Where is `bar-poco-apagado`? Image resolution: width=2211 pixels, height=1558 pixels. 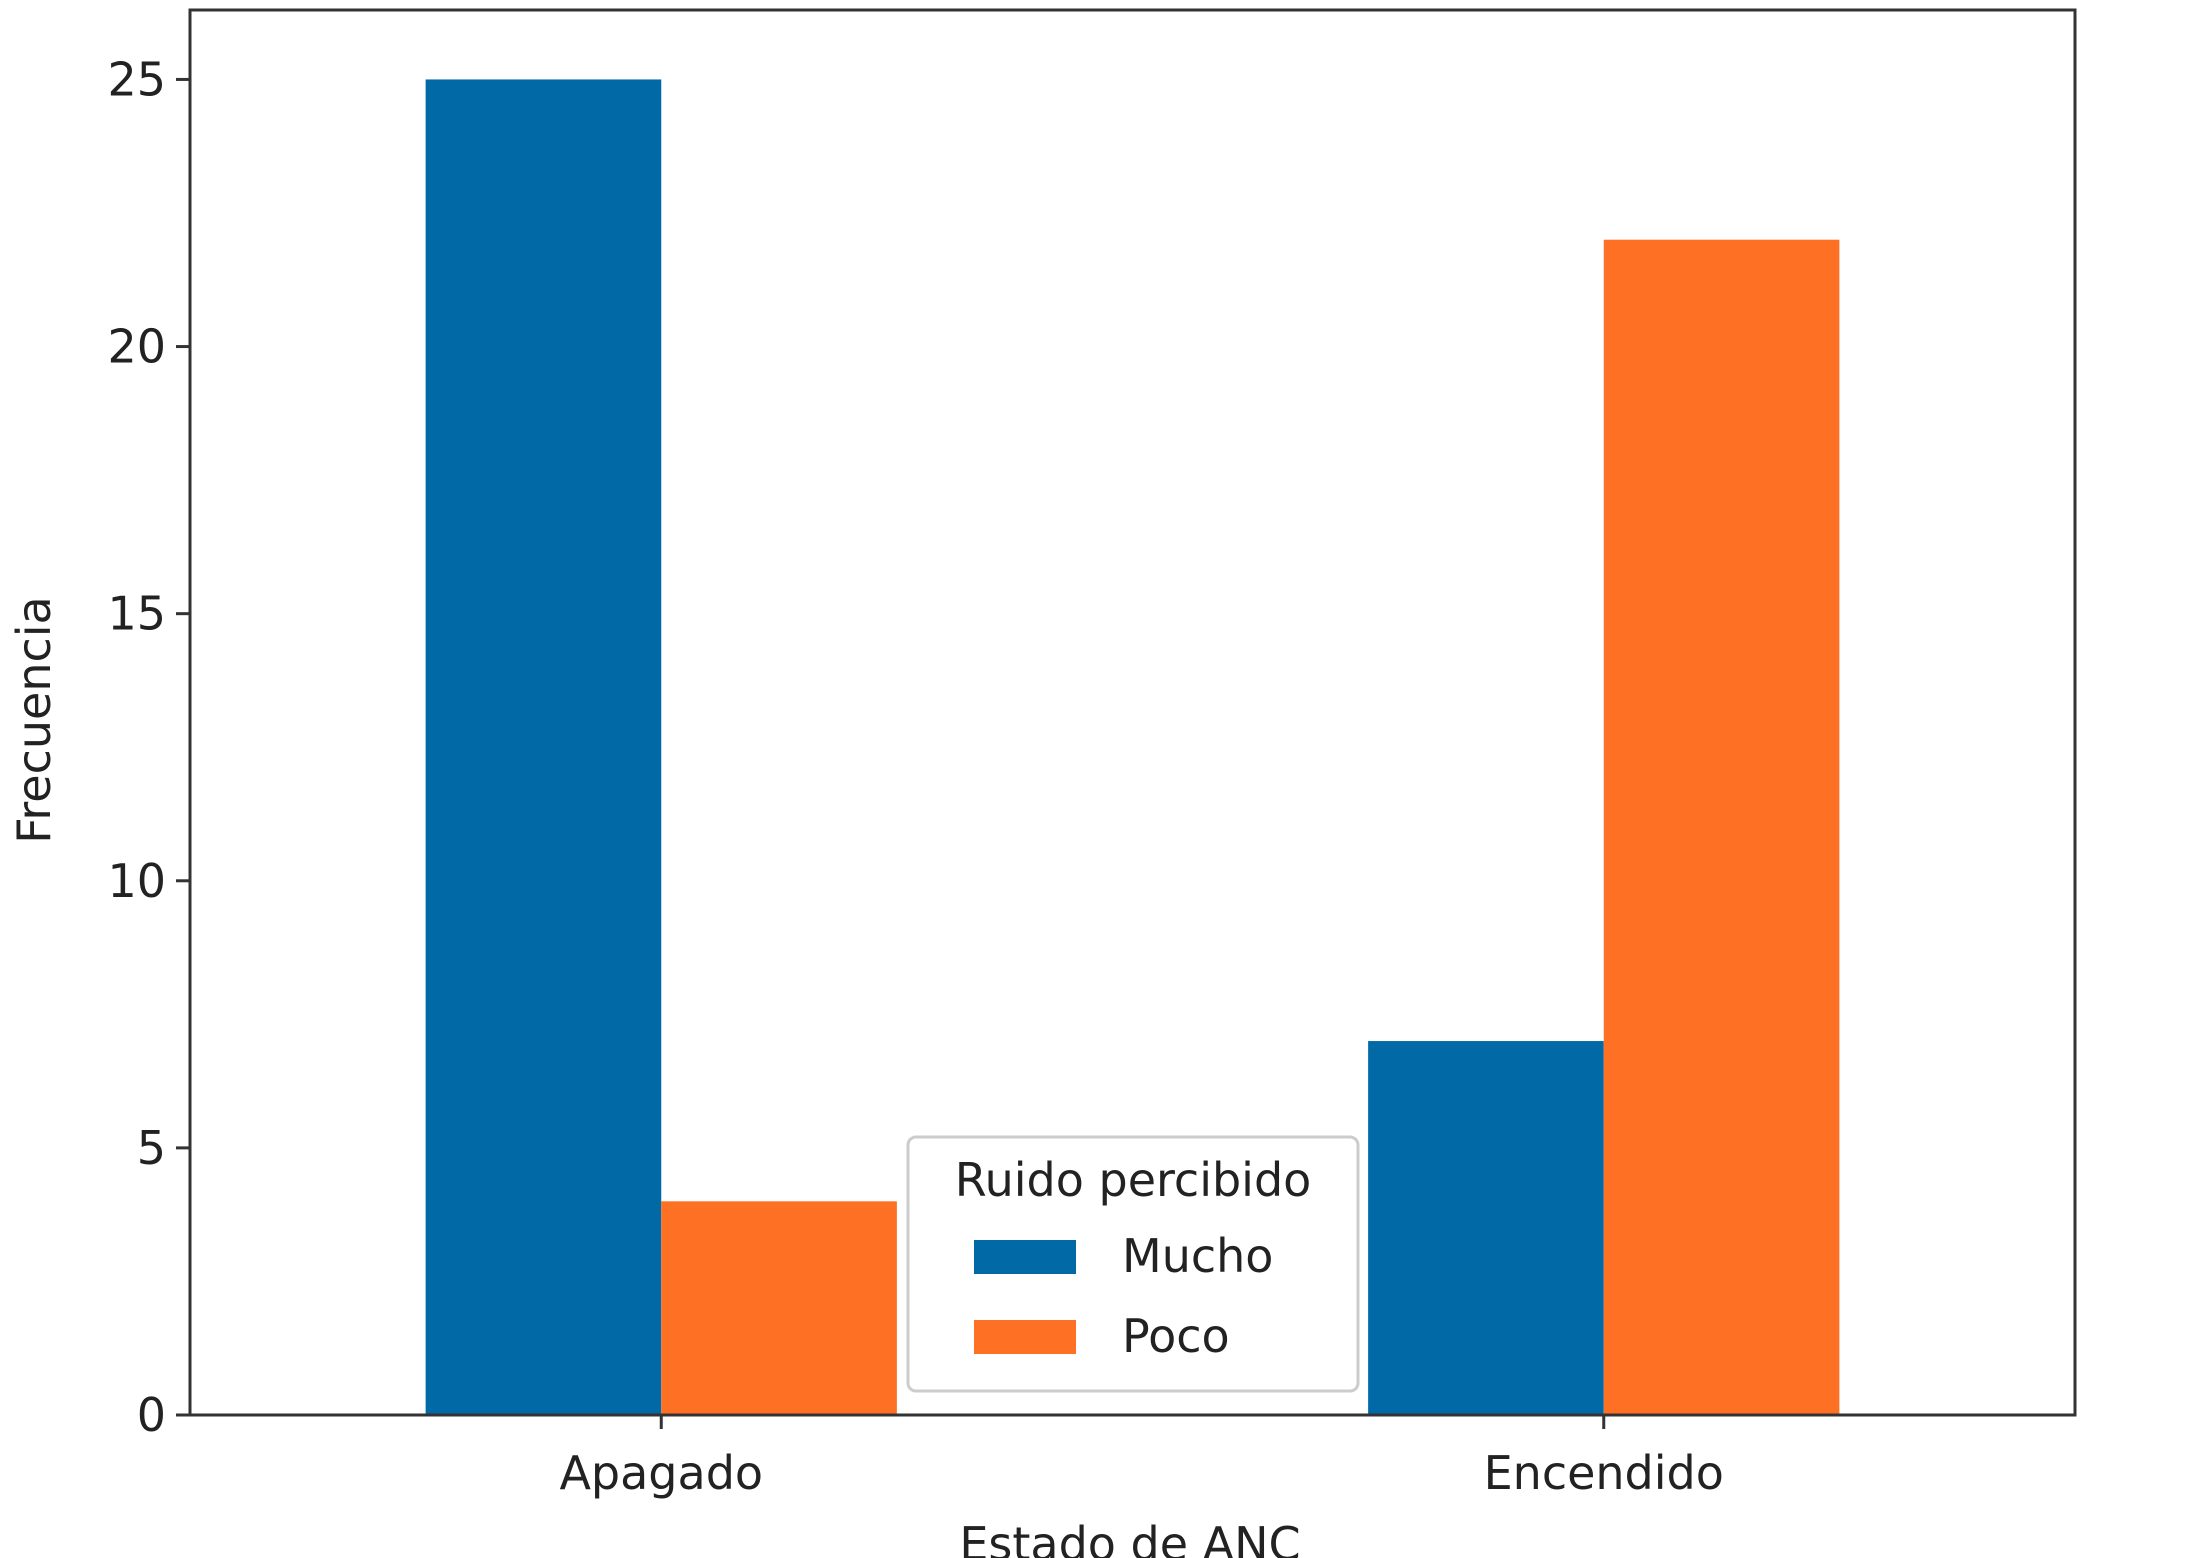
bar-poco-apagado is located at coordinates (779, 1308).